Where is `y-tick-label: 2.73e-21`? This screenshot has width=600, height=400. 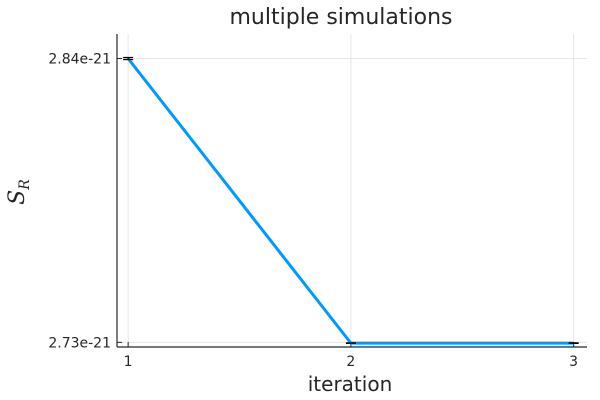 y-tick-label: 2.73e-21 is located at coordinates (79, 343).